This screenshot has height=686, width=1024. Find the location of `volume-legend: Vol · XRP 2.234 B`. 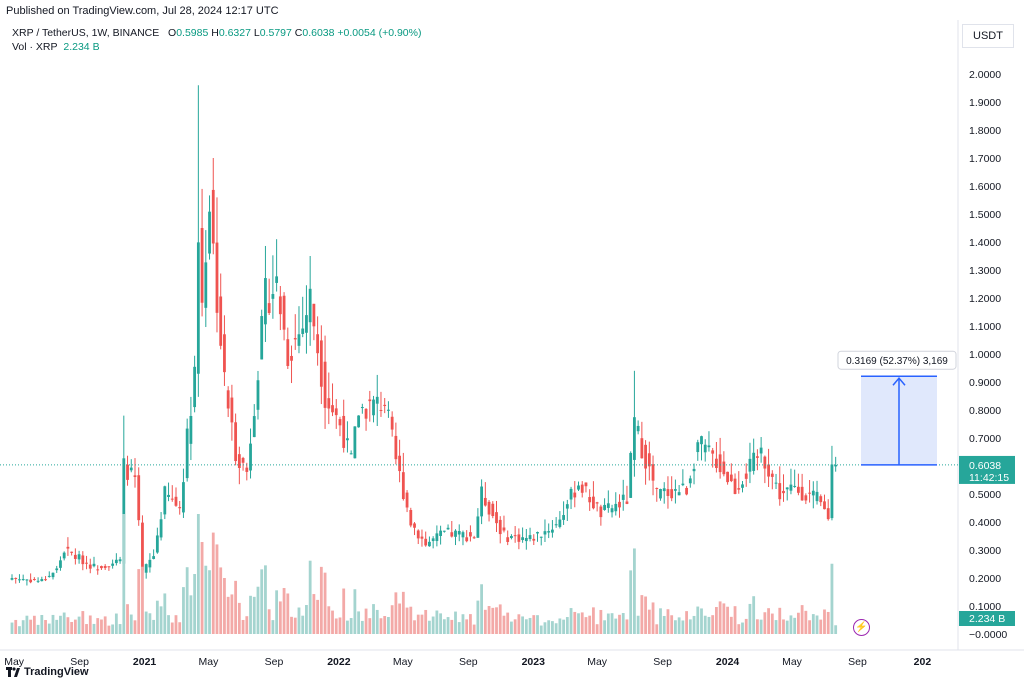

volume-legend: Vol · XRP 2.234 B is located at coordinates (56, 47).